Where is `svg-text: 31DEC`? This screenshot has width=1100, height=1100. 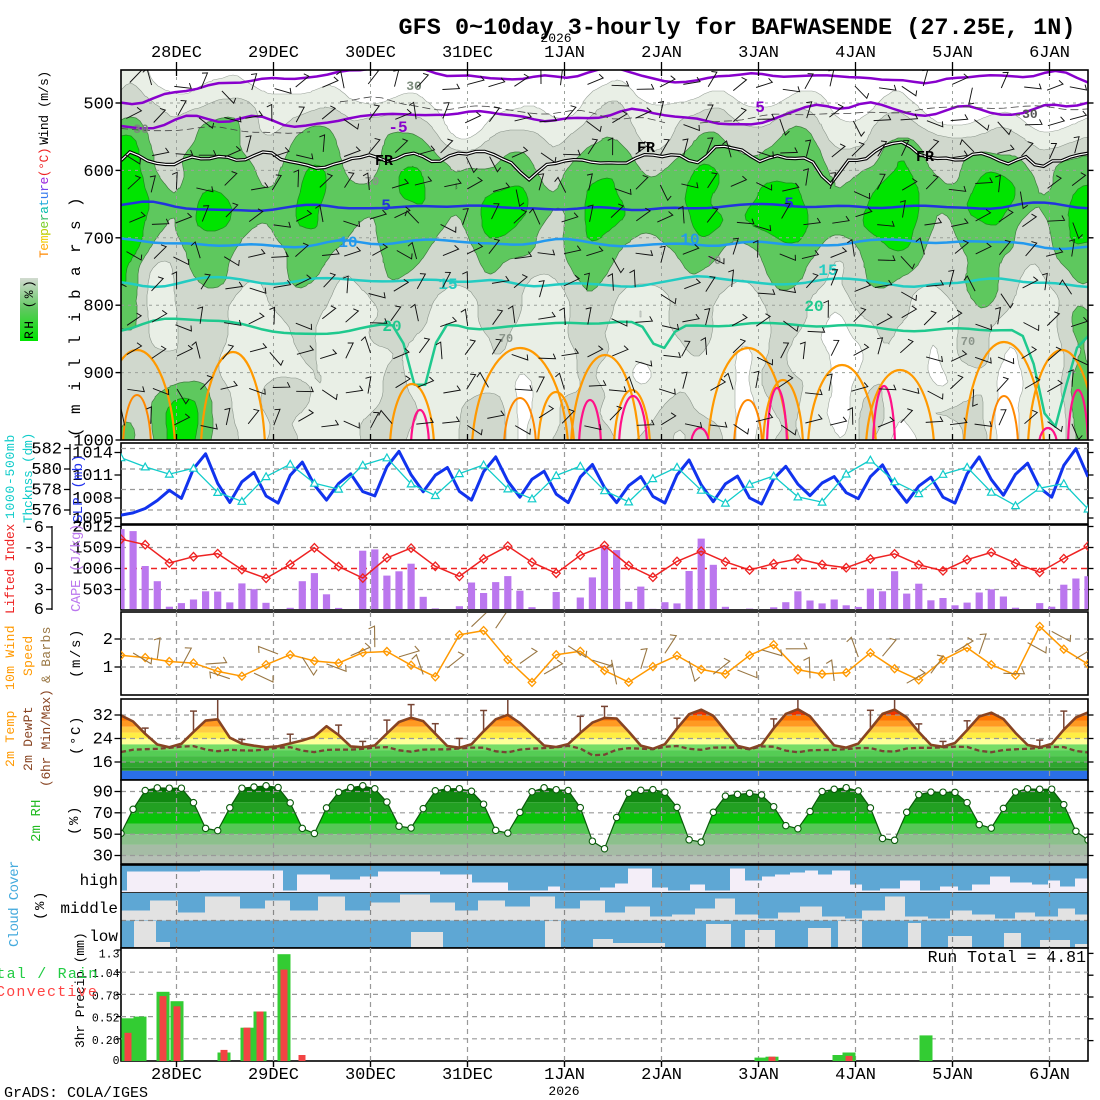 svg-text: 31DEC is located at coordinates (467, 1075).